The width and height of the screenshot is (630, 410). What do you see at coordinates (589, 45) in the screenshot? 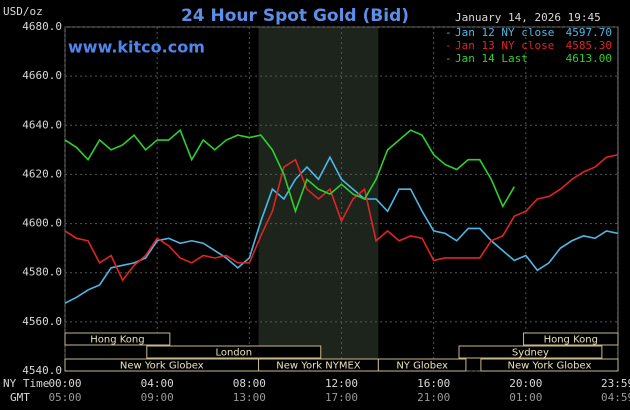
I see `legend-value: 4585.30` at bounding box center [589, 45].